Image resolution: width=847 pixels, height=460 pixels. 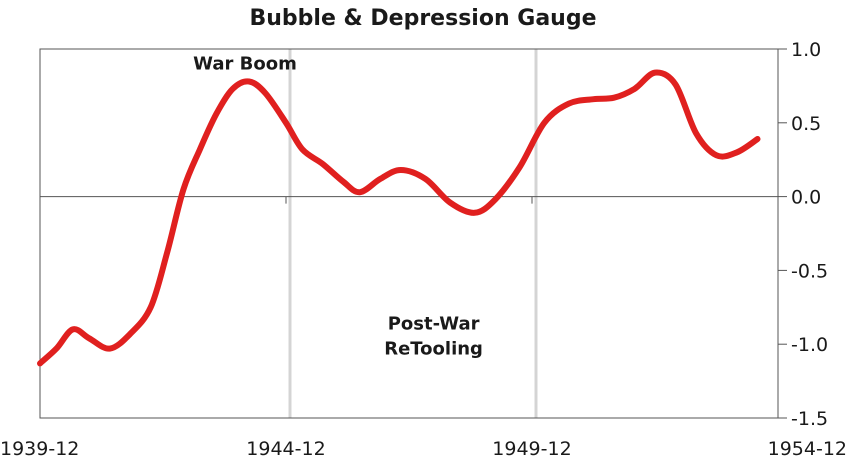 What do you see at coordinates (285, 449) in the screenshot?
I see `x-tick-label: 1944-12` at bounding box center [285, 449].